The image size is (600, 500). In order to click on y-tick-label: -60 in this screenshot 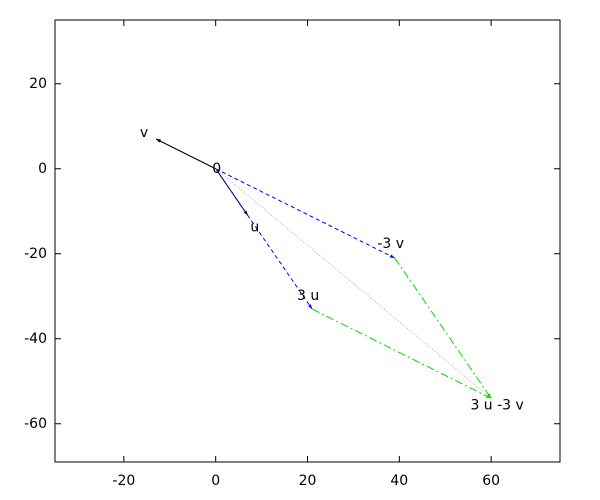, I will do `click(35, 424)`.